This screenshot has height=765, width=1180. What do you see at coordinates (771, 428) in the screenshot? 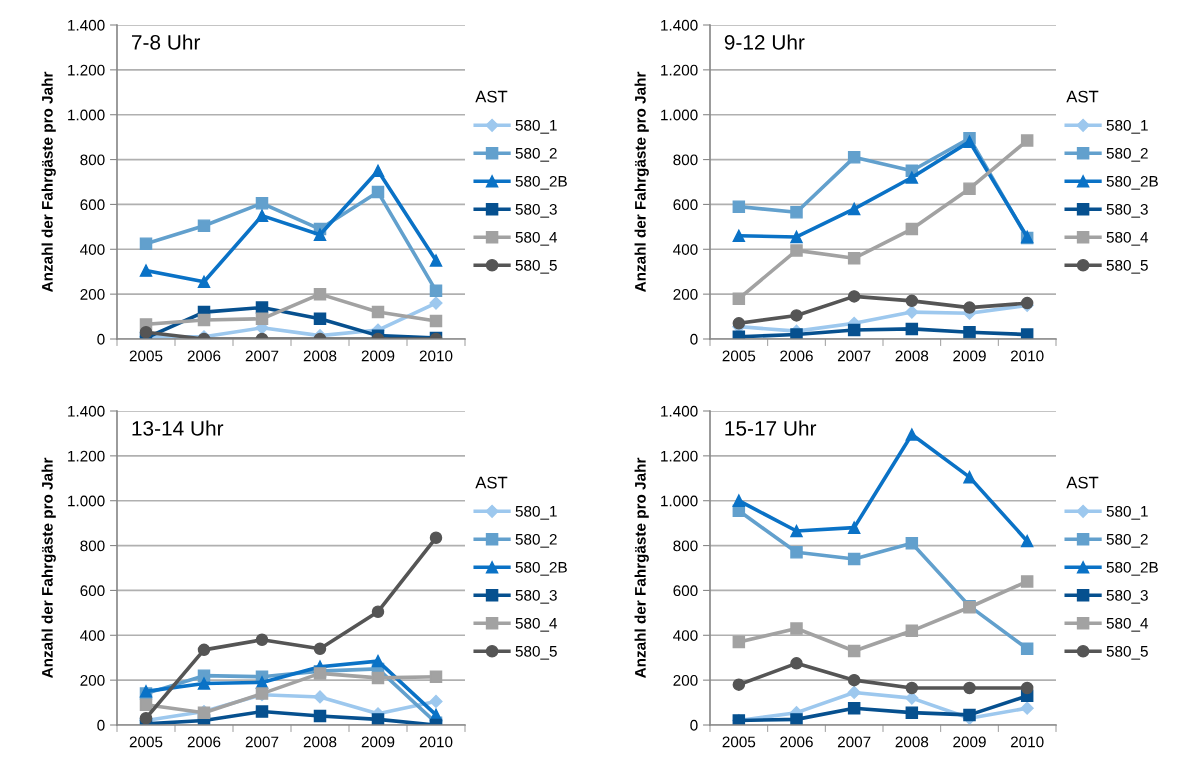
I see `chart-title: 15-17 Uhr` at bounding box center [771, 428].